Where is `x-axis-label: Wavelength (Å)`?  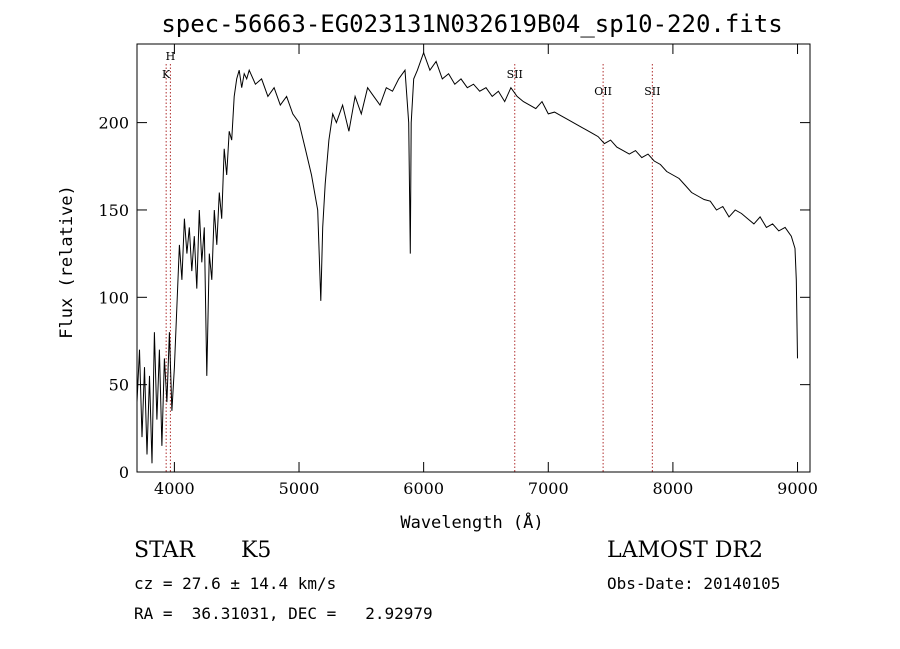 x-axis-label: Wavelength (Å) is located at coordinates (471, 522).